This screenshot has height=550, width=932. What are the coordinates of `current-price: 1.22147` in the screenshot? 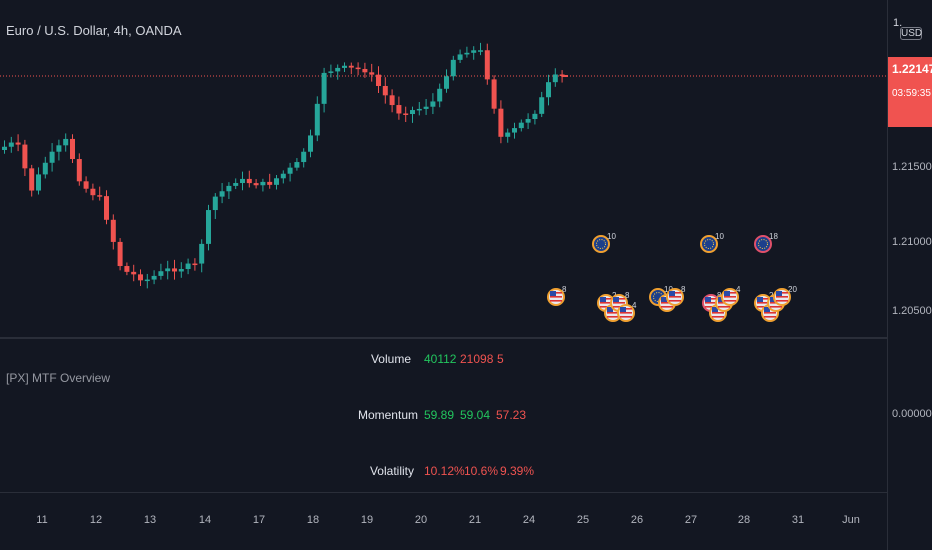 It's located at (912, 69).